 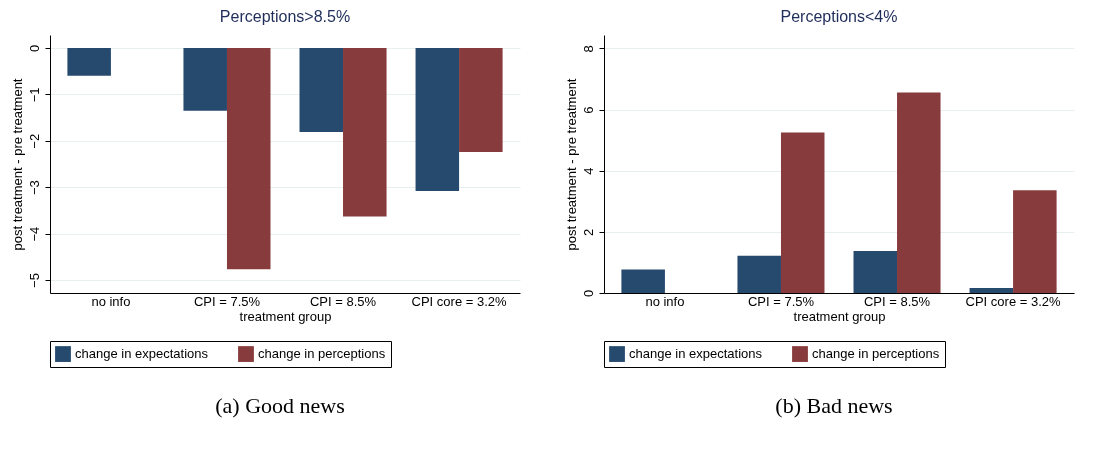 What do you see at coordinates (588, 171) in the screenshot?
I see `y-tick-label: 4` at bounding box center [588, 171].